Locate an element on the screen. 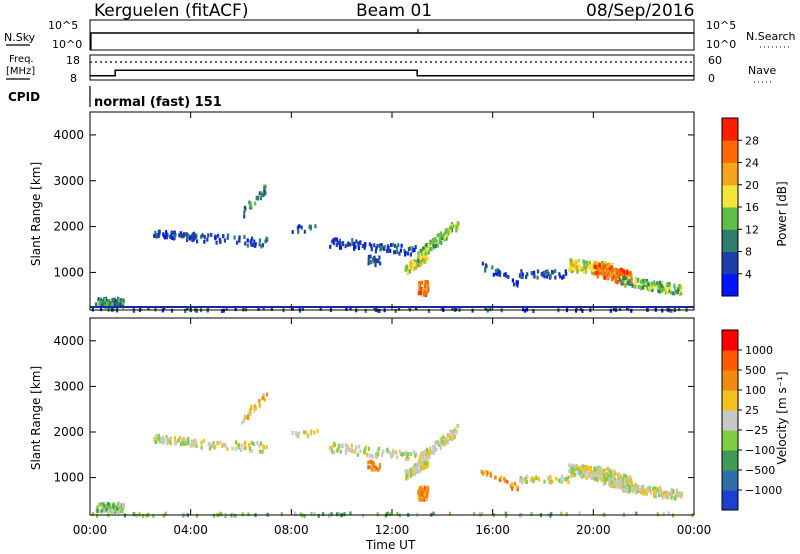  velocity-cb-swatch is located at coordinates (730, 420).